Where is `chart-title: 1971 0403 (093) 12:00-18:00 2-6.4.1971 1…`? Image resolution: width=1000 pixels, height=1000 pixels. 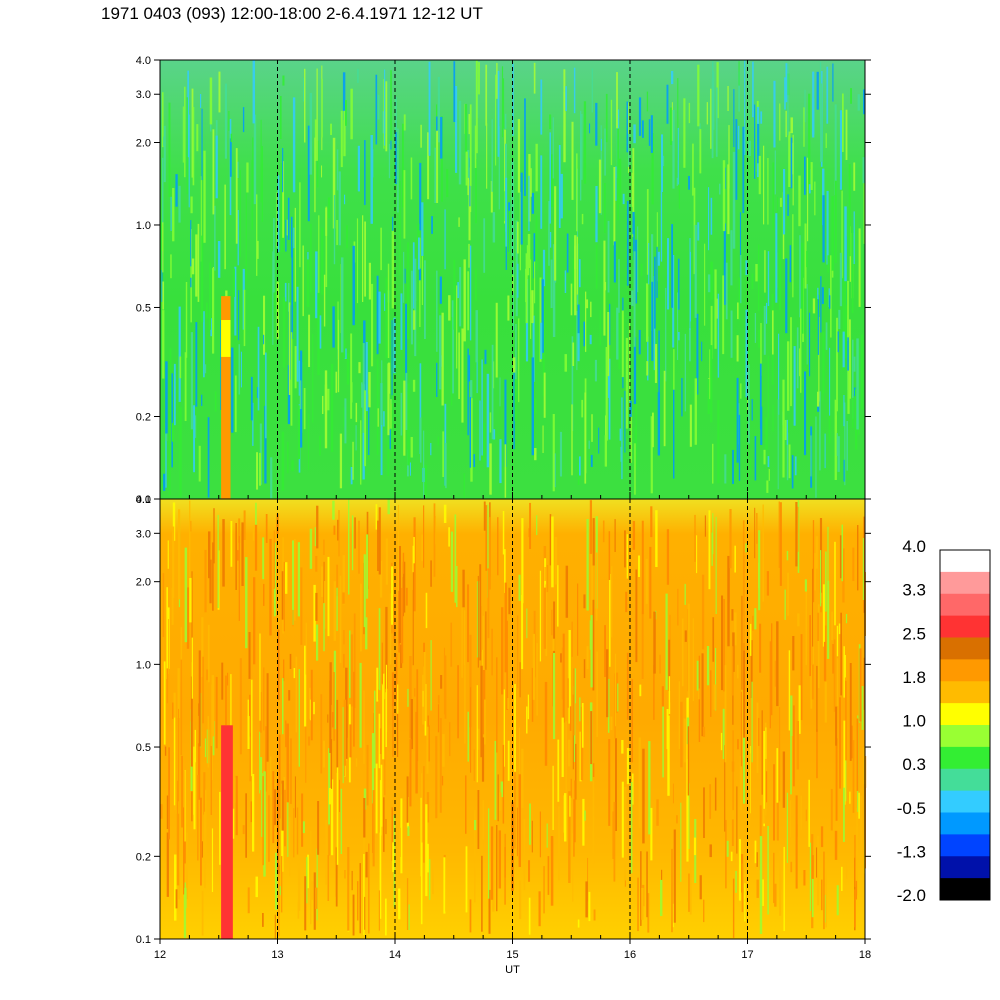 chart-title: 1971 0403 (093) 12:00-18:00 2-6.4.1971 1… is located at coordinates (292, 13).